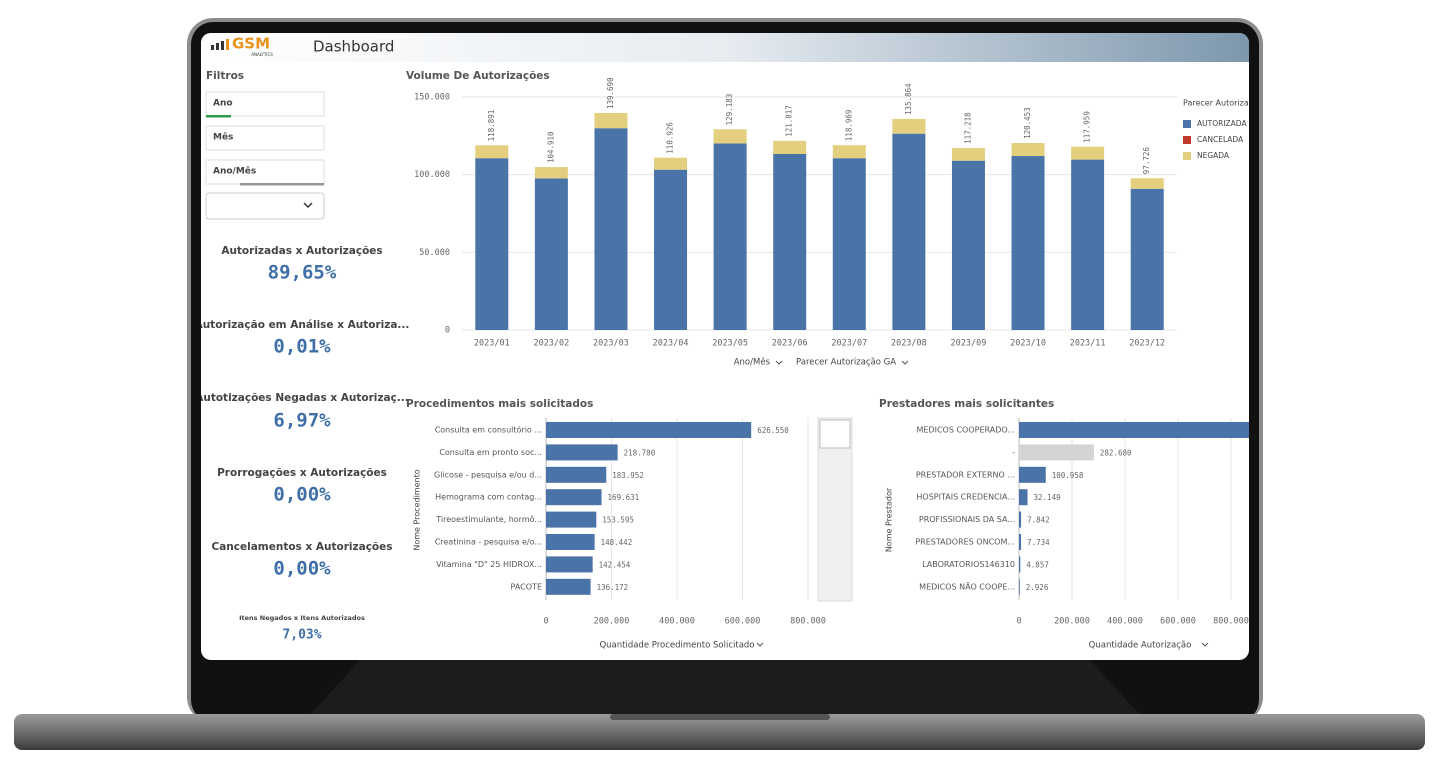 Image resolution: width=1440 pixels, height=771 pixels. Describe the element at coordinates (499, 404) in the screenshot. I see `chart-title: Procedimentos mais solicitados` at that location.